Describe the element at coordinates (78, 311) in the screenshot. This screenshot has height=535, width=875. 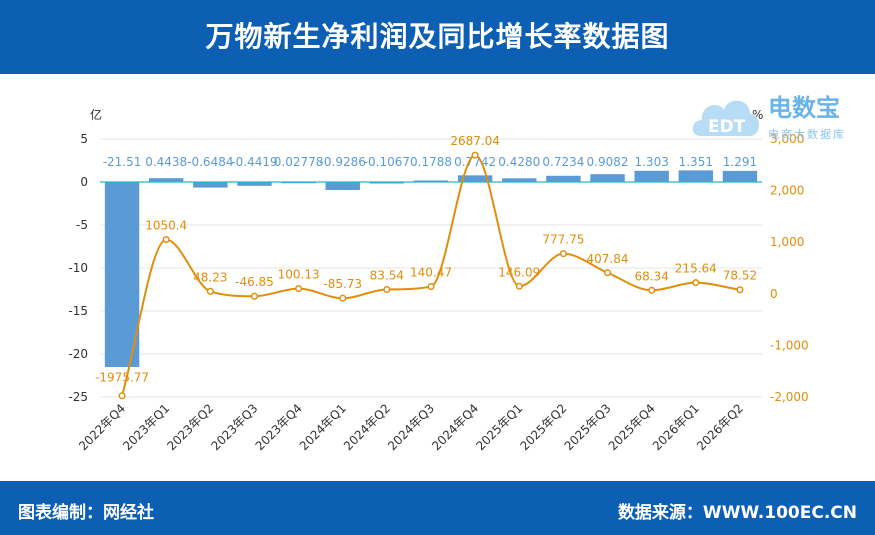
I see `y-tick-label: -15` at that location.